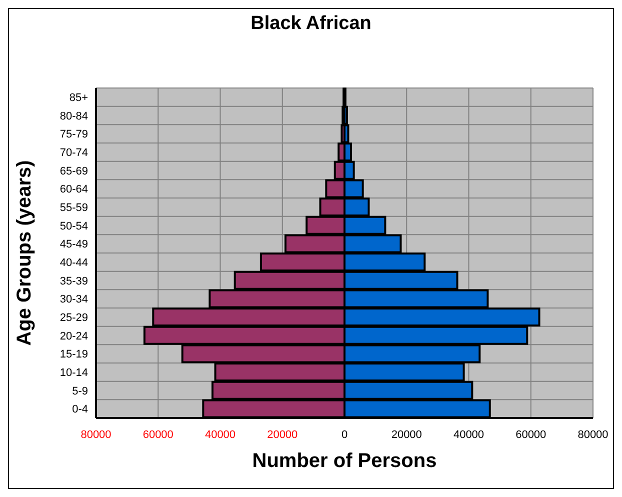 Image resolution: width=622 pixels, height=497 pixels. I want to click on y-tick-label: 25-29, so click(74, 318).